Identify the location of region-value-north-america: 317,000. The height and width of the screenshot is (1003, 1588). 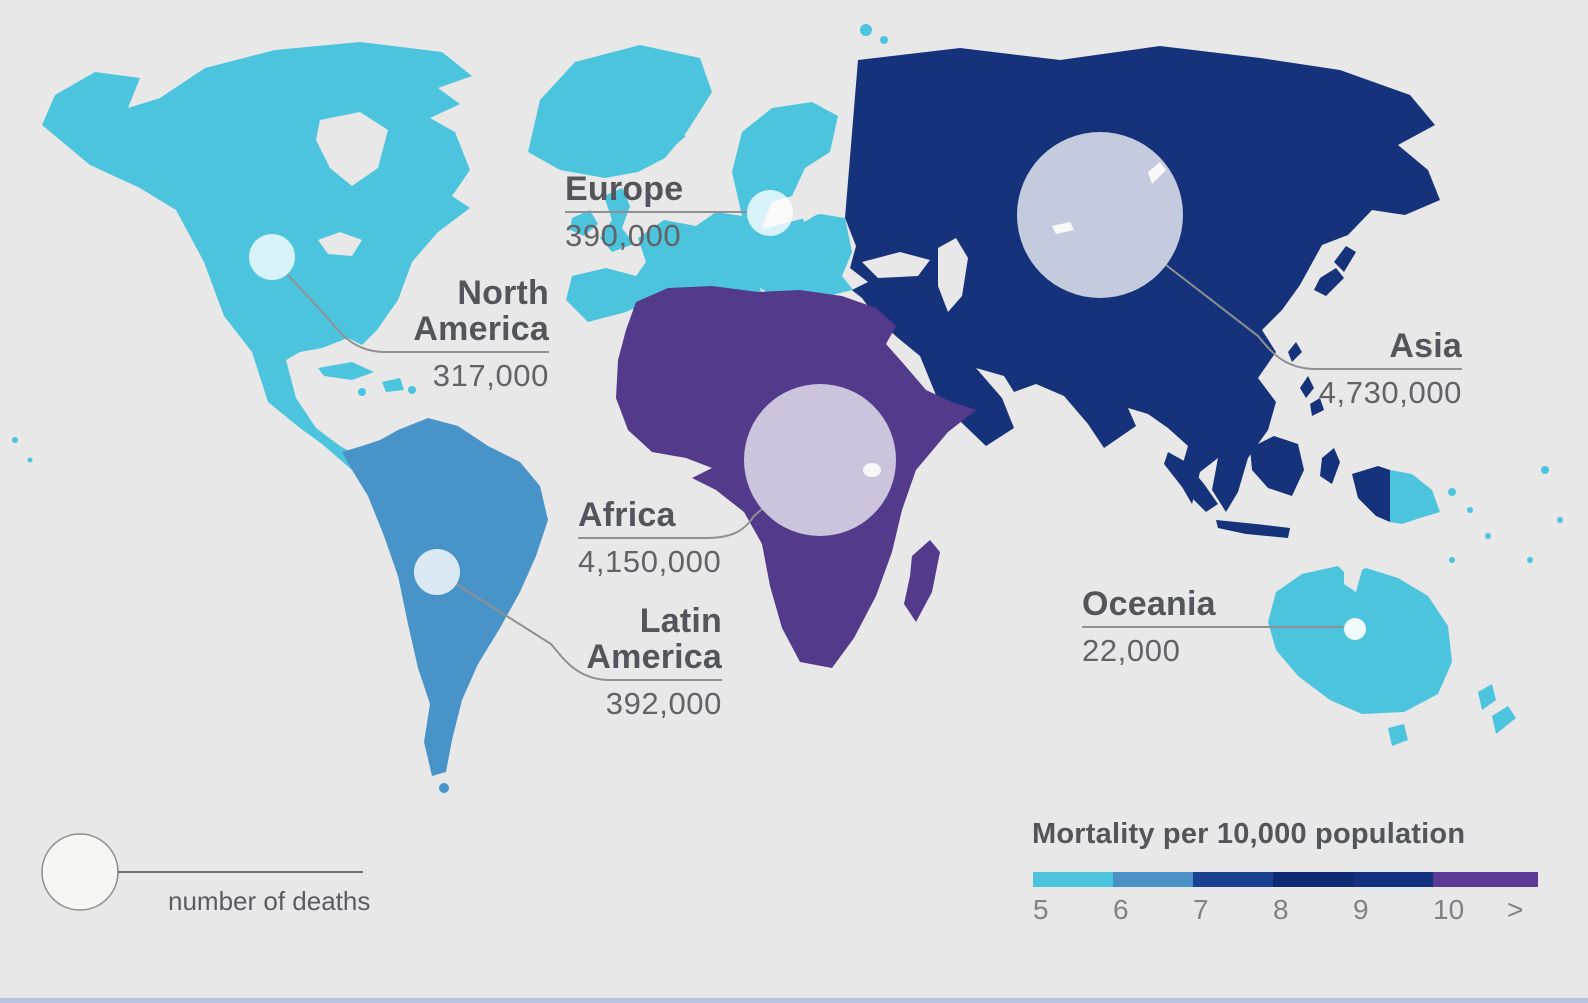
(490, 375).